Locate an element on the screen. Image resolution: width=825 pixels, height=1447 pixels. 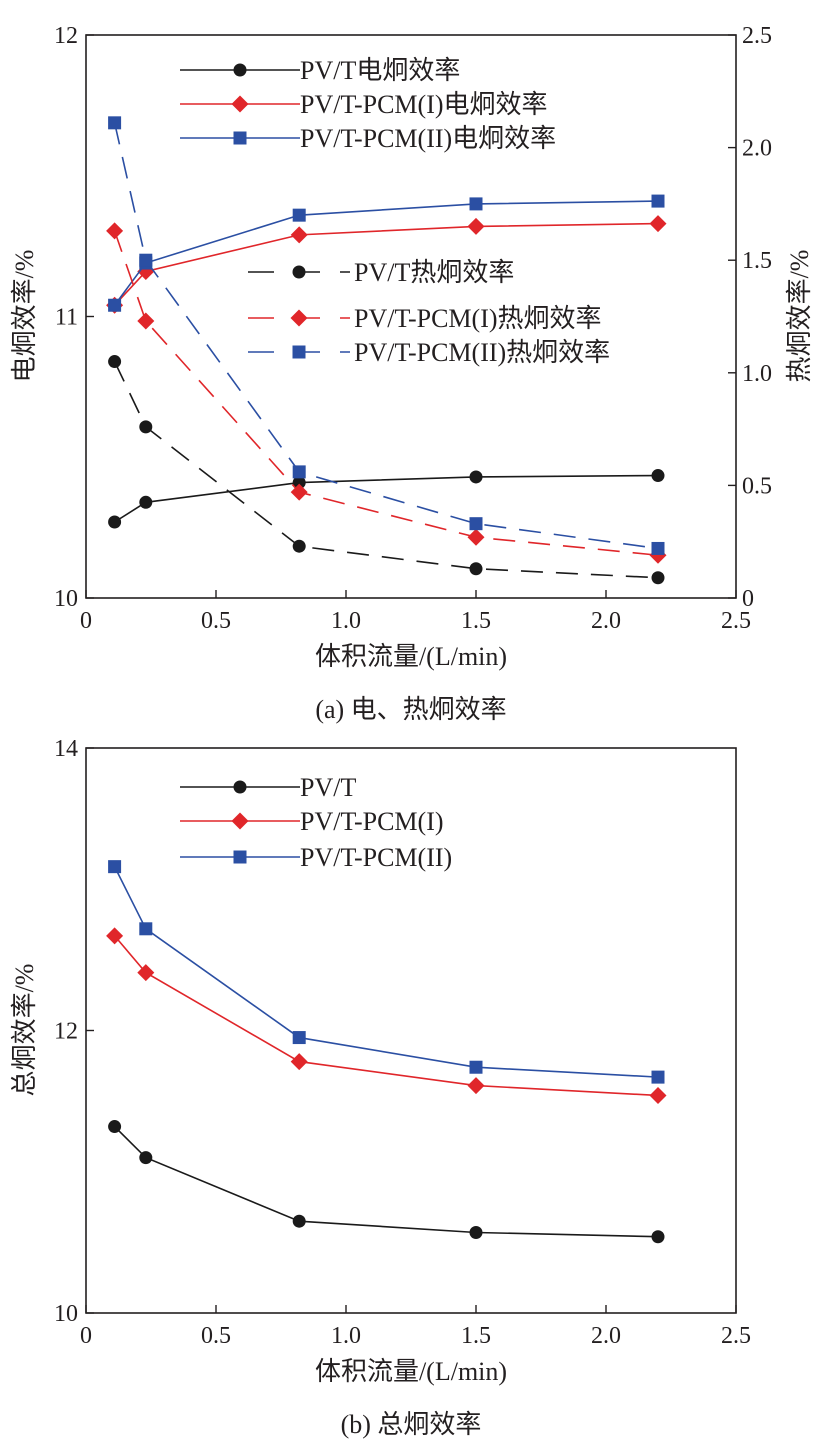
chart-b-caption: (b) 总炯效率 is located at coordinates (411, 1424).